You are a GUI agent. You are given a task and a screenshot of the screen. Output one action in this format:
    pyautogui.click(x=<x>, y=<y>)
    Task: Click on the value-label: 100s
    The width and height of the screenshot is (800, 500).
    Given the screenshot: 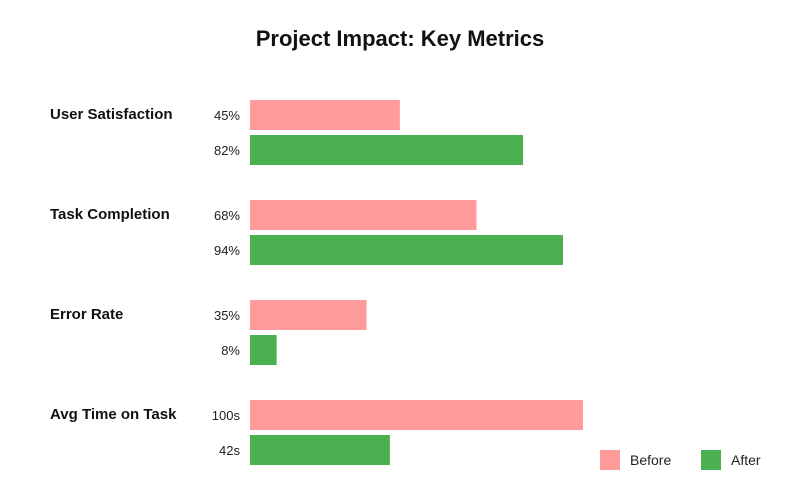 What is the action you would take?
    pyautogui.click(x=226, y=415)
    